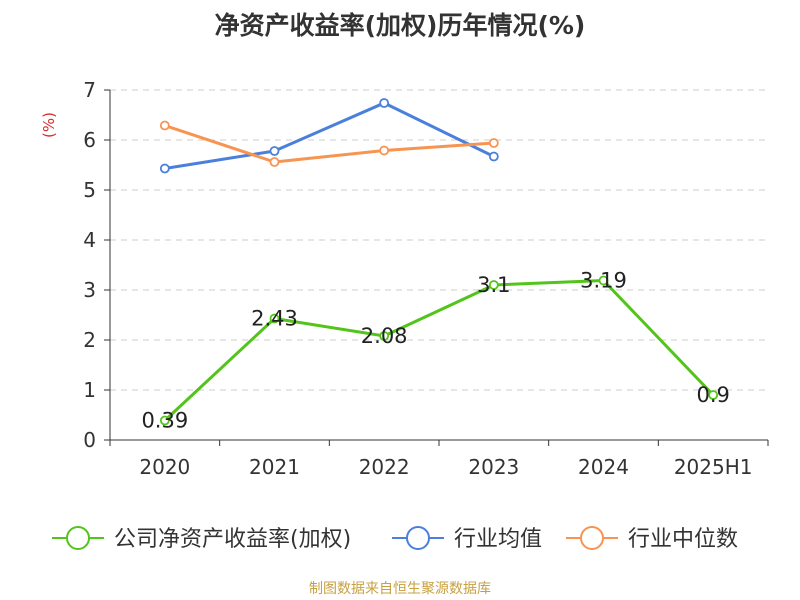  Describe the element at coordinates (274, 467) in the screenshot. I see `x-tick-label: 2021` at that location.